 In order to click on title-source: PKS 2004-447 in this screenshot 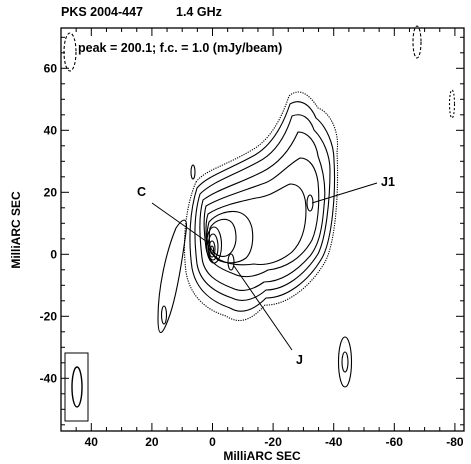, I will do `click(102, 12)`.